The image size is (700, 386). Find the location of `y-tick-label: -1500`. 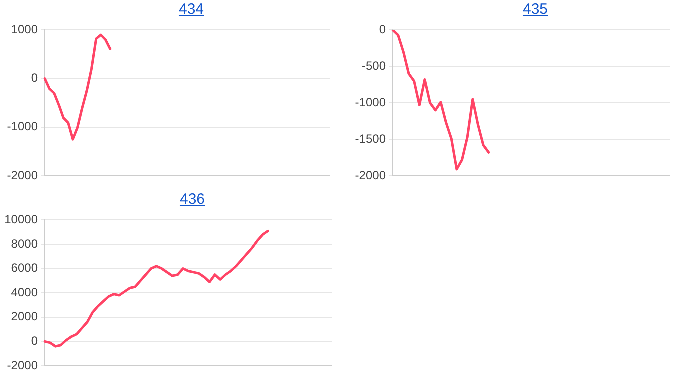

y-tick-label: -1500 is located at coordinates (370, 139).